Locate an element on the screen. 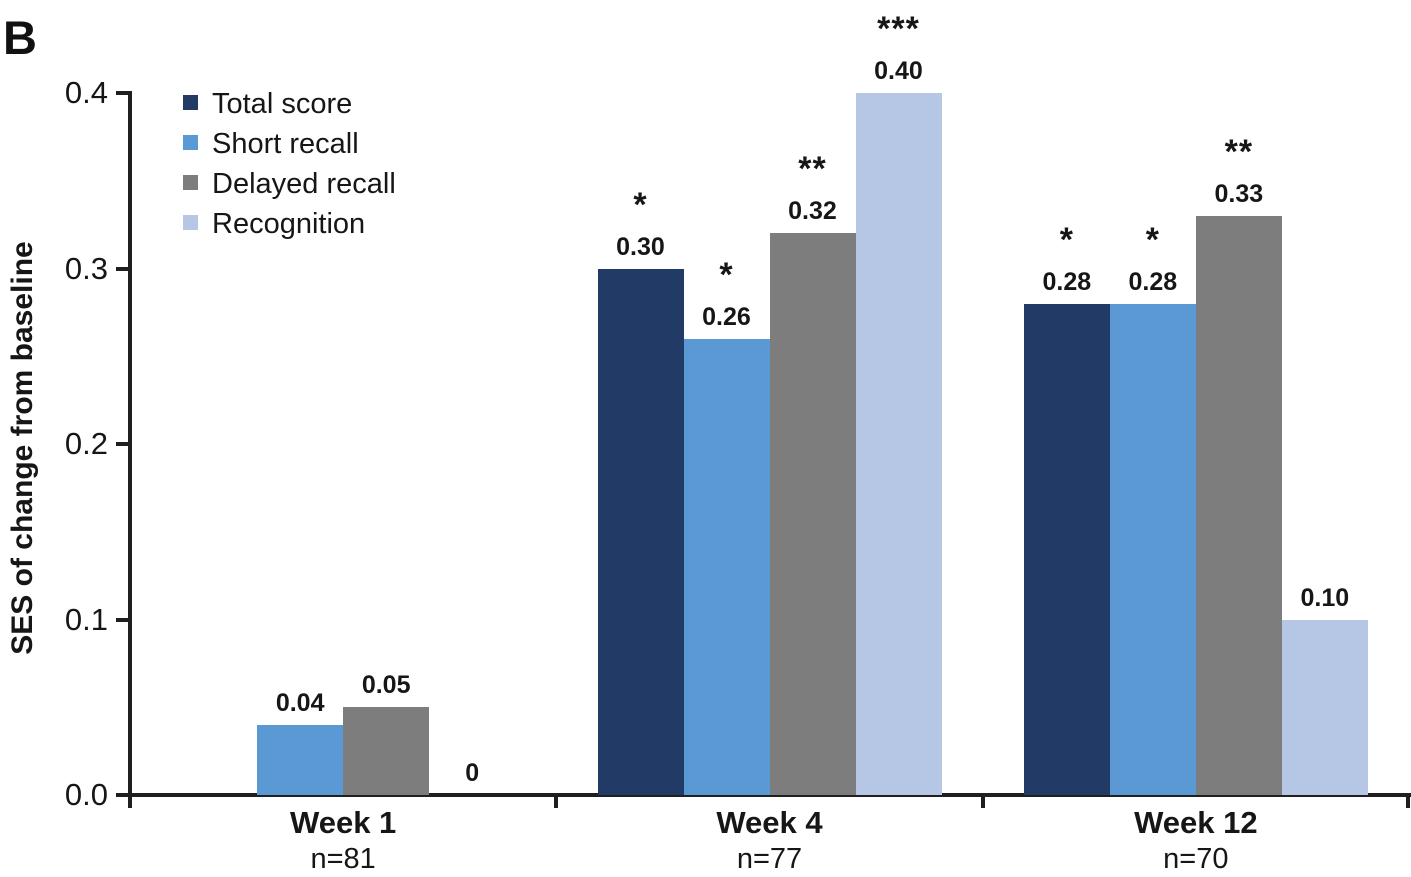 This screenshot has width=1411, height=877. bar-value-label: 0 is located at coordinates (472, 773).